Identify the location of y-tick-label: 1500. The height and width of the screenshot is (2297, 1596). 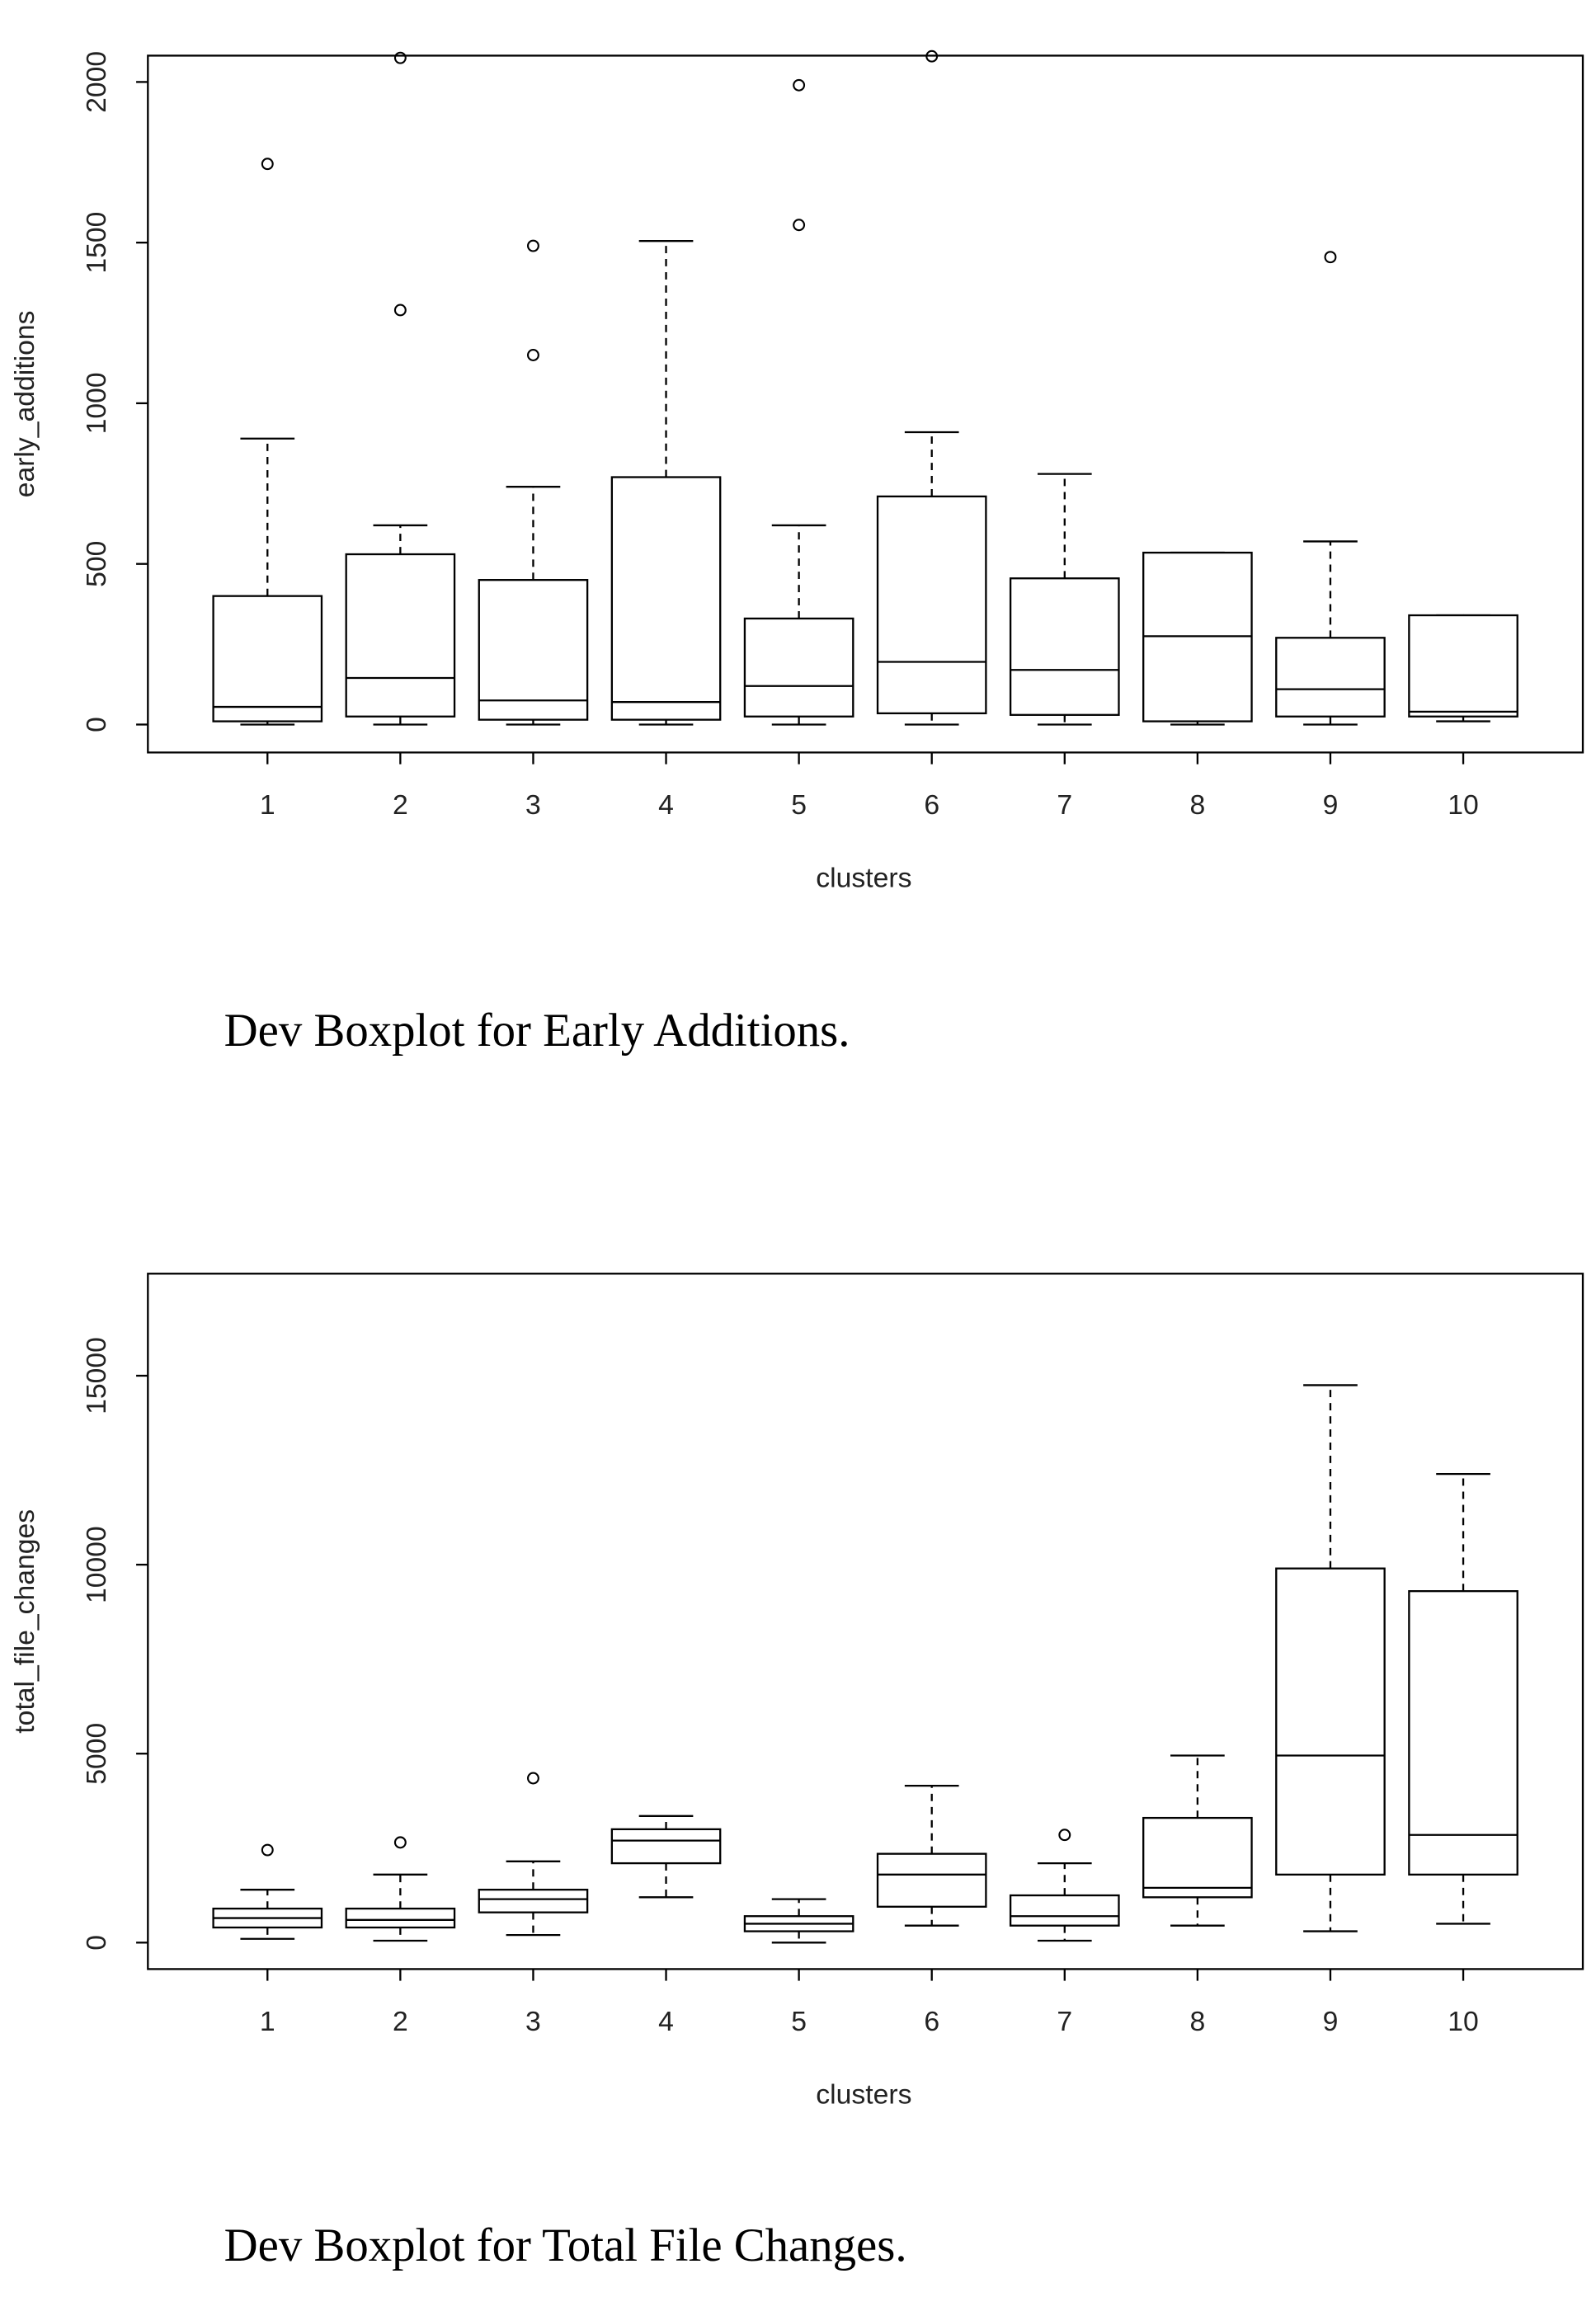
(96, 243).